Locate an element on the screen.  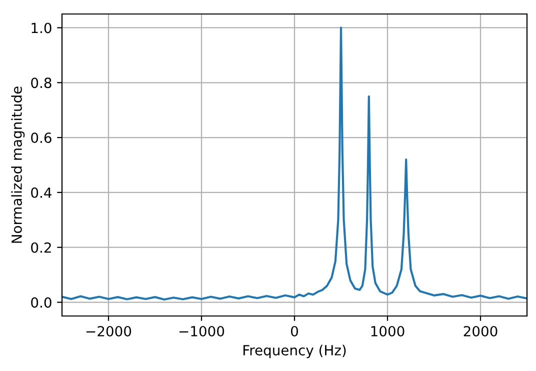
y-tick-label: 0.0 is located at coordinates (41, 302).